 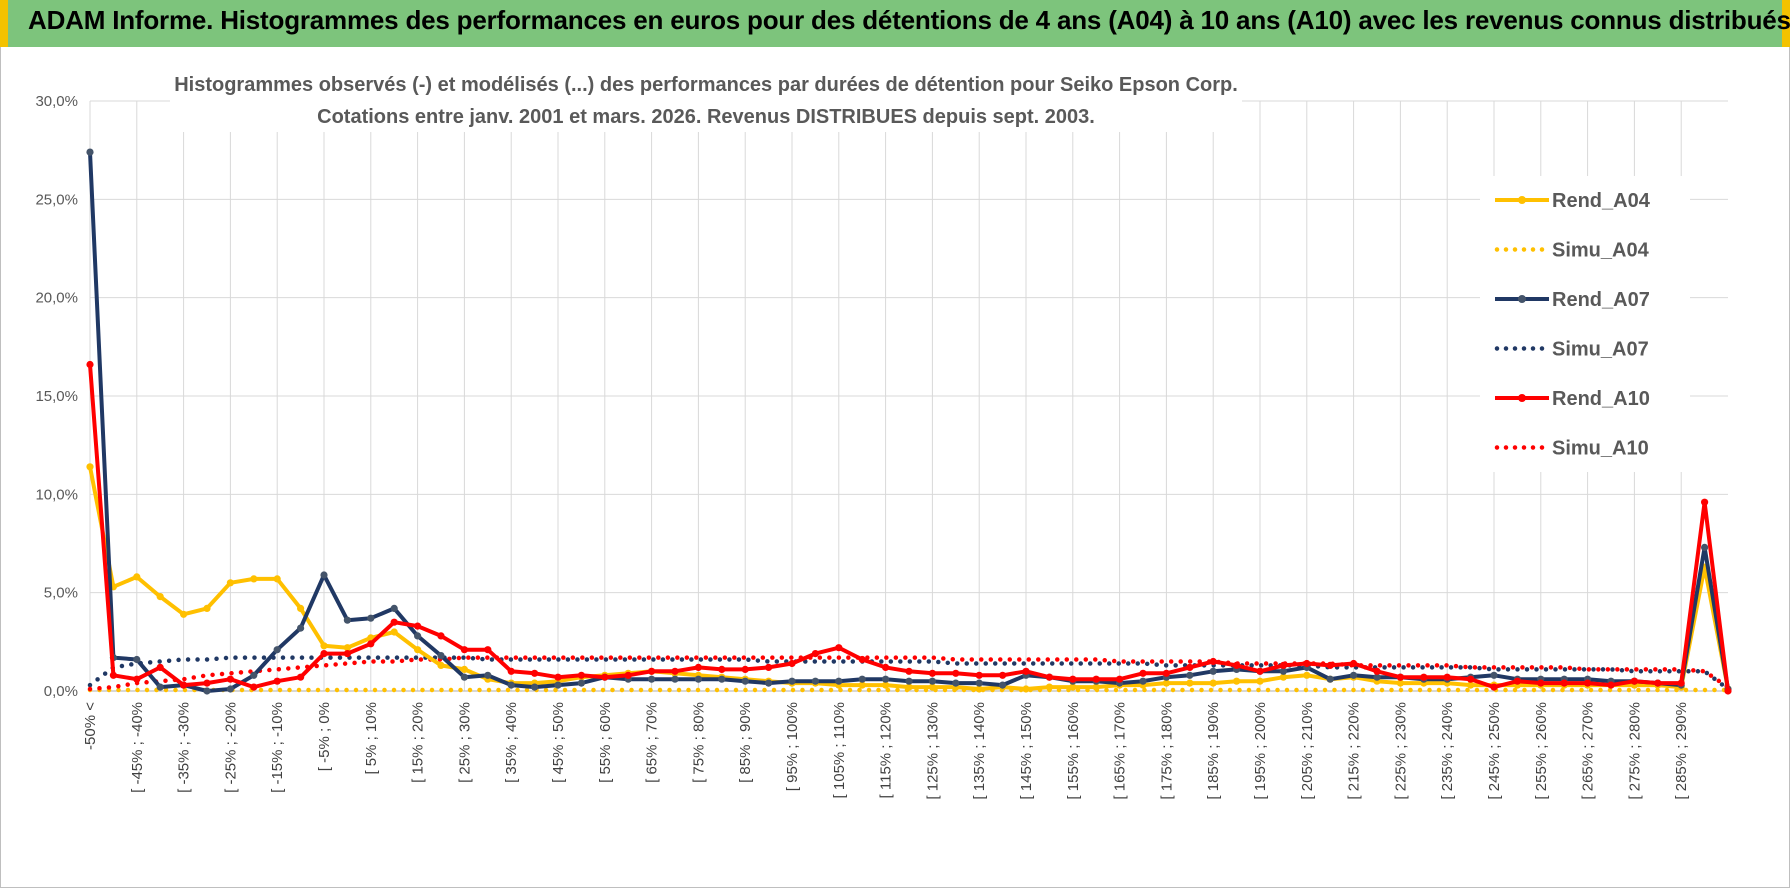 I want to click on y-tick-label: 30,0%, so click(x=56, y=101).